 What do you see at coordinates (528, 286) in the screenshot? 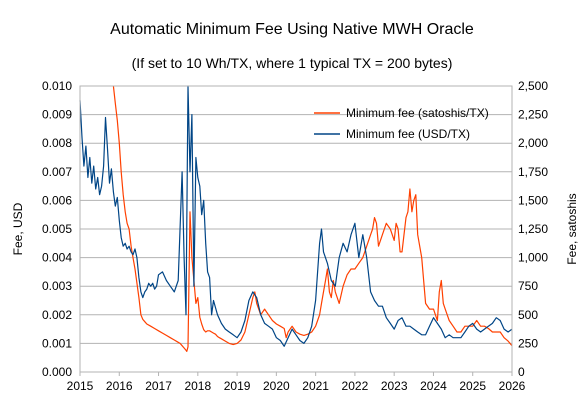
I see `y2-tick-label: 750` at bounding box center [528, 286].